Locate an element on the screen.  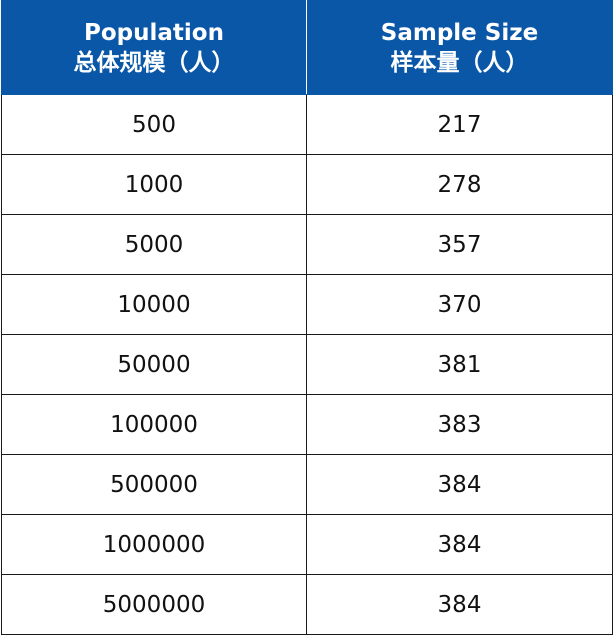
table-header: Population 总体规模（人） Sample Size 样本量（人） is located at coordinates (307, 47).